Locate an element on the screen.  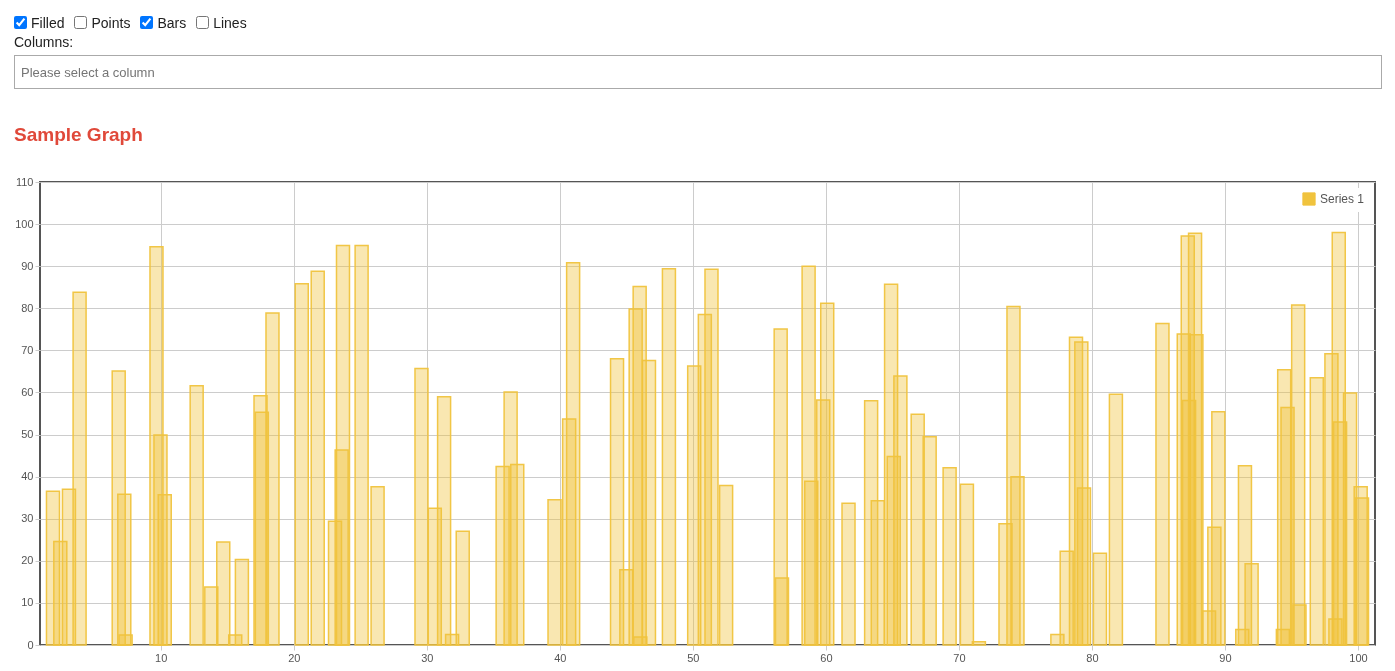
y-tick-label: 20 is located at coordinates (27, 560).